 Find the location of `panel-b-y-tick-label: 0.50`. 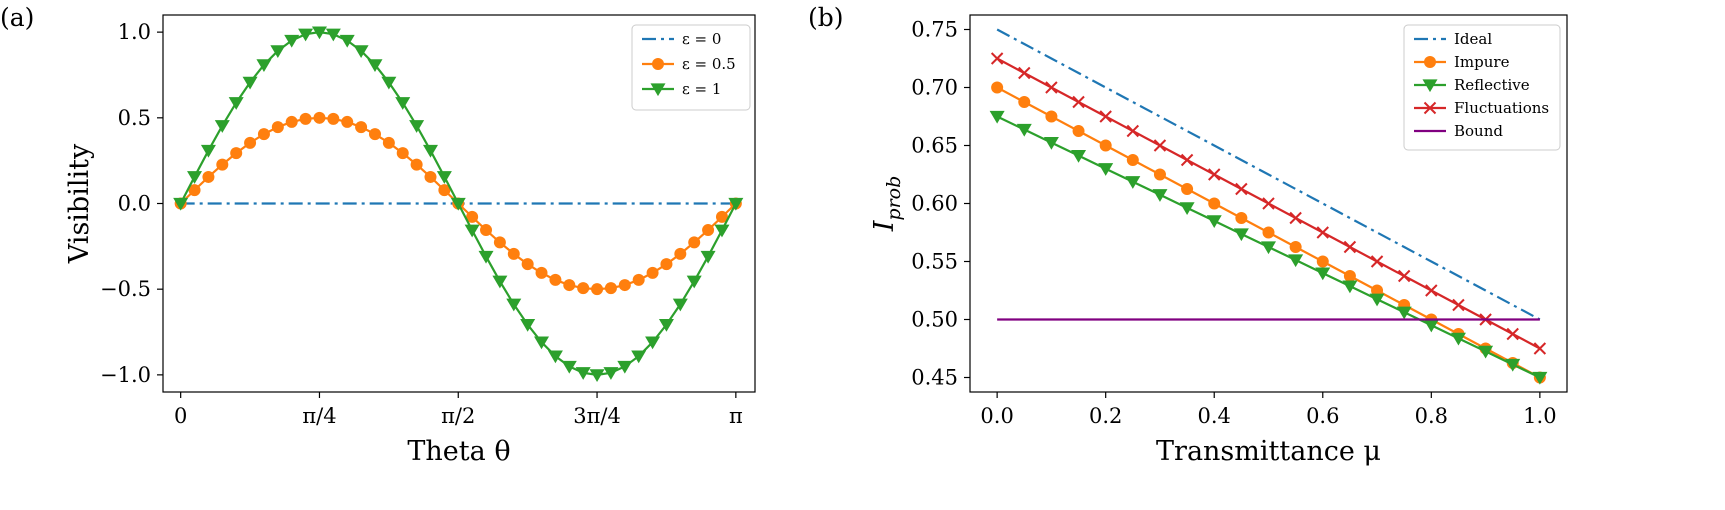

panel-b-y-tick-label: 0.50 is located at coordinates (934, 320).